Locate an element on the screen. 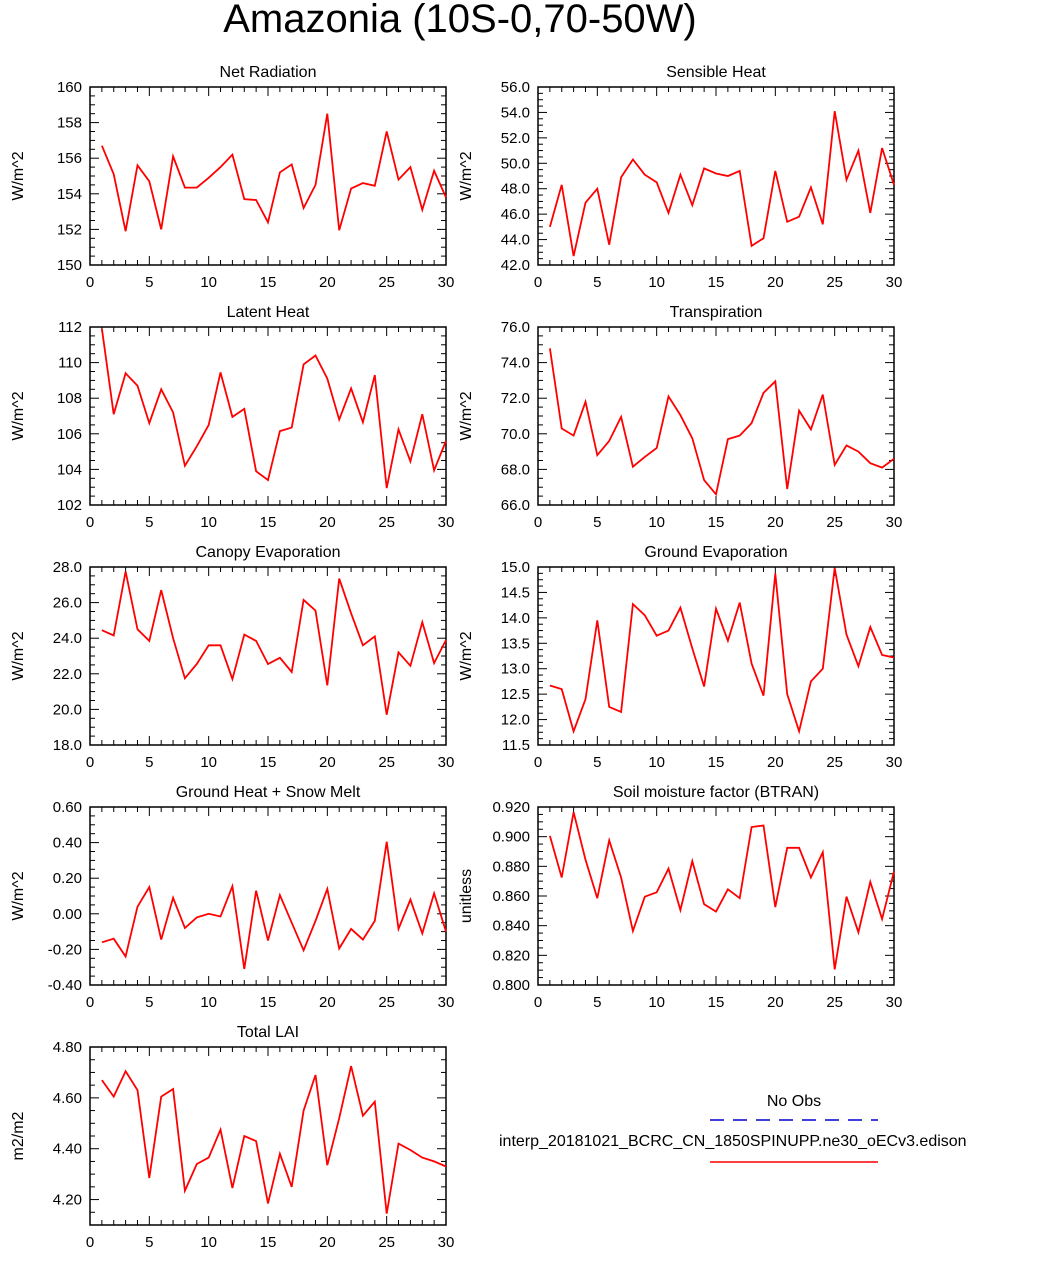  canopy-evaporation-xtick-label: 30 is located at coordinates (446, 762).